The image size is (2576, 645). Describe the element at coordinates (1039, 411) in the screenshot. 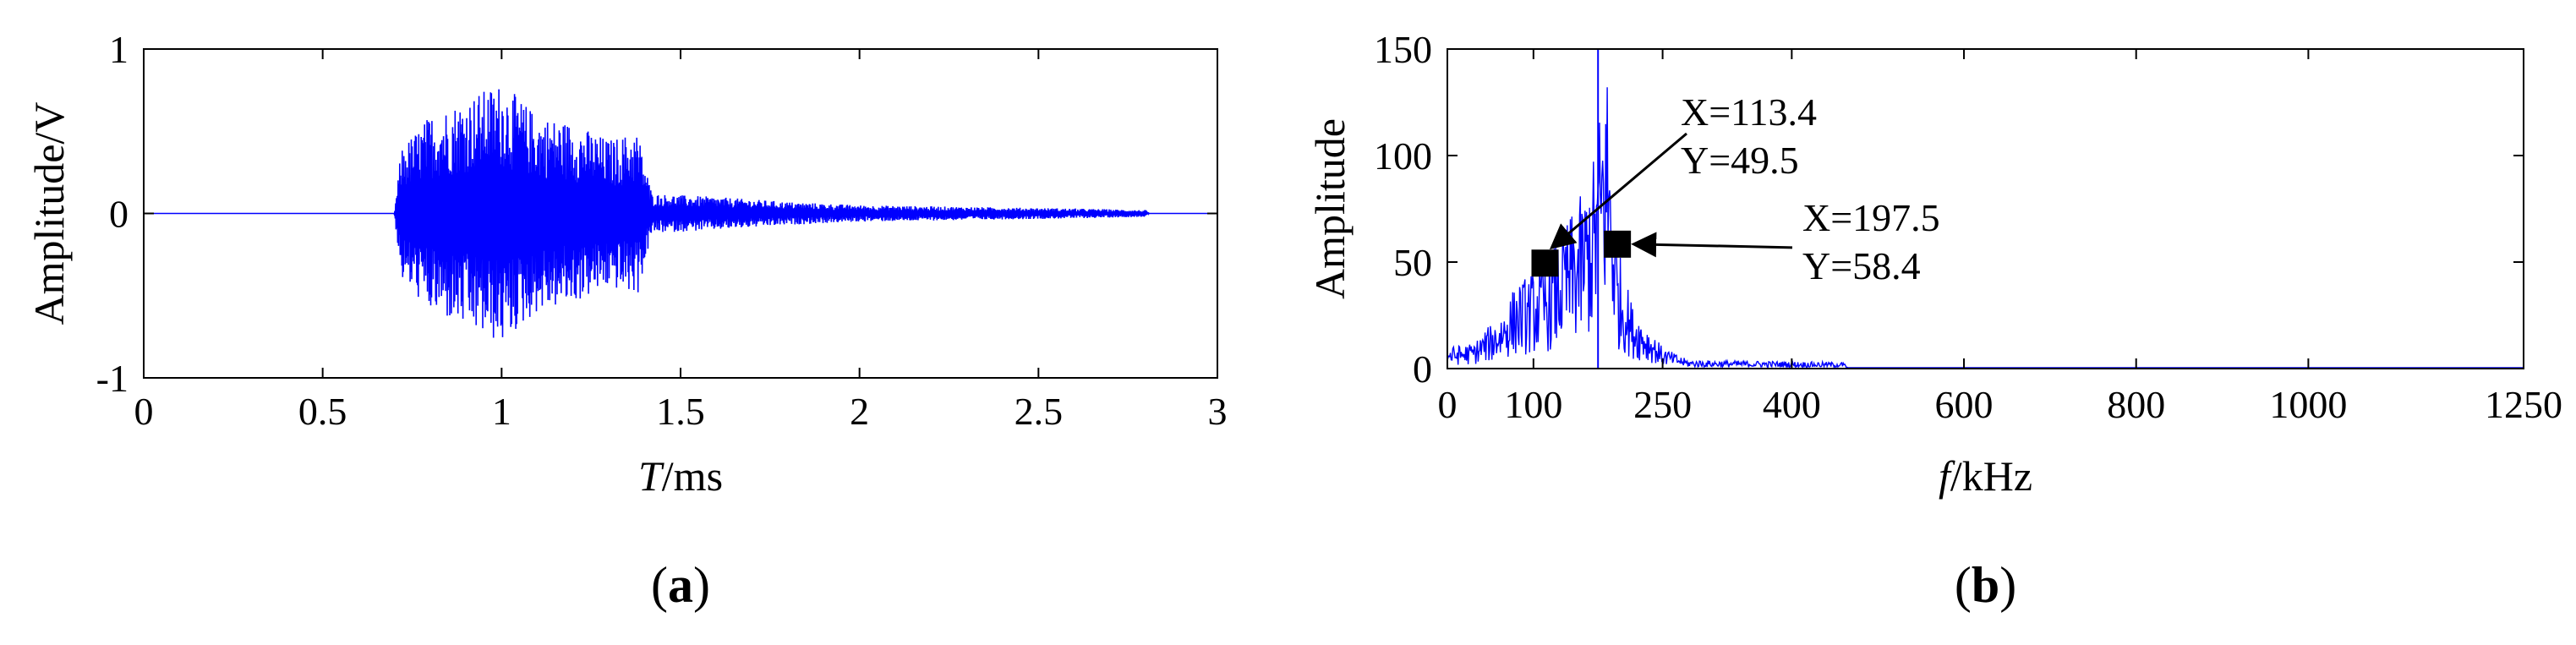

I see `panel-a-x-tick-label: 2.5` at that location.